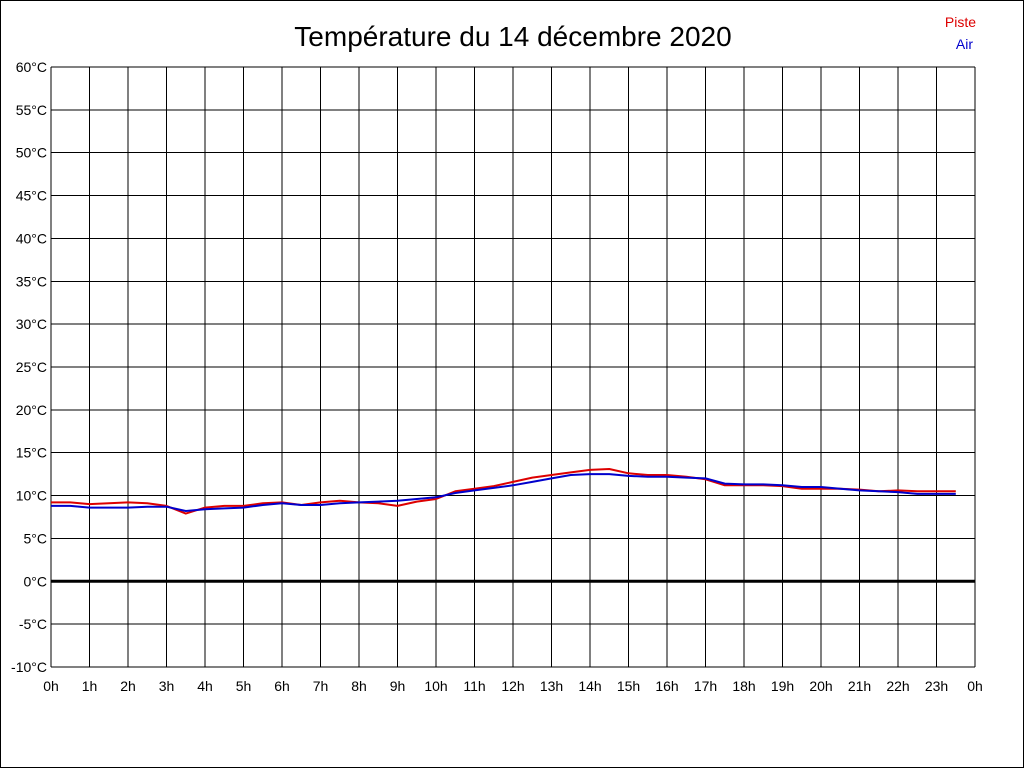 Image resolution: width=1024 pixels, height=768 pixels. What do you see at coordinates (31, 67) in the screenshot?
I see `y-tick-label: 60°C` at bounding box center [31, 67].